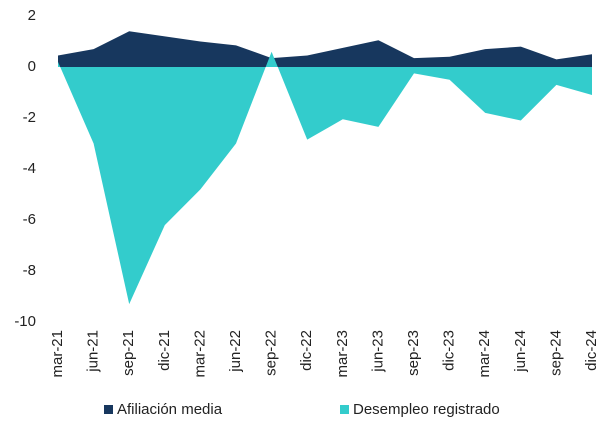  What do you see at coordinates (377, 351) in the screenshot?
I see `x-tick-label: jun-23` at bounding box center [377, 351].